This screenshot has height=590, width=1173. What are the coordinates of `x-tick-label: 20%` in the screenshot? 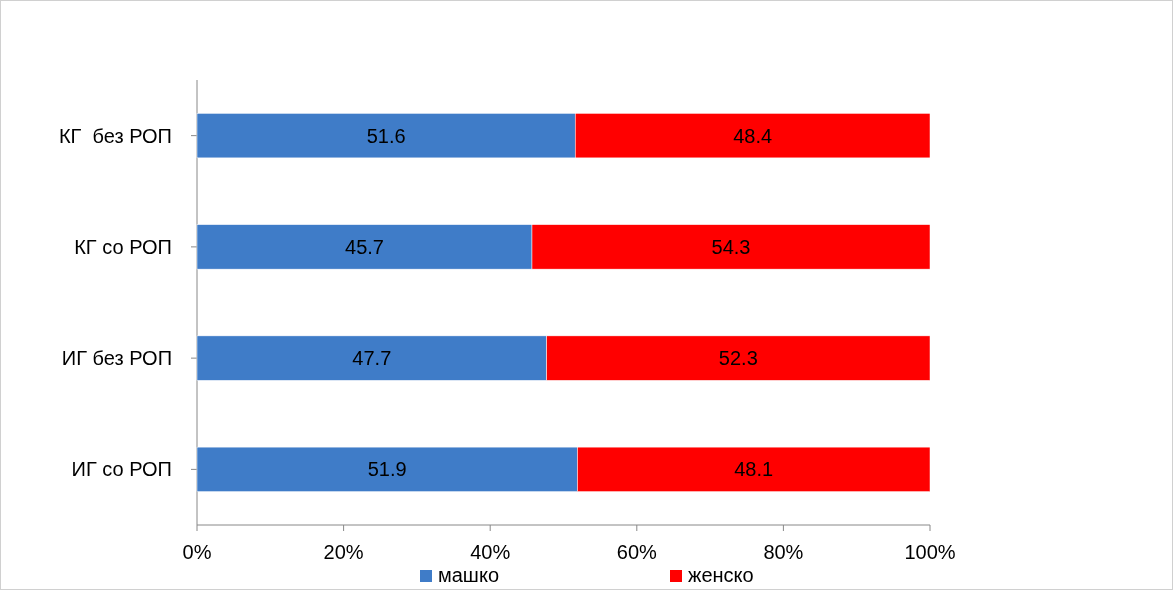 It's located at (343, 552).